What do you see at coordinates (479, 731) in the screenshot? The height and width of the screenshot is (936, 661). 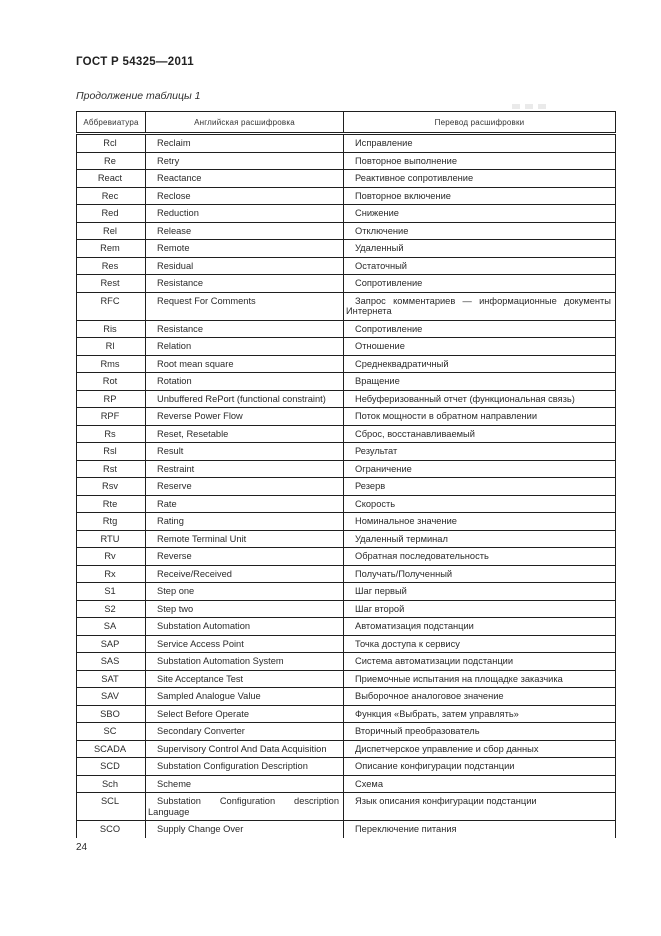 I see `cell-translation: Вторичный преобразователь` at bounding box center [479, 731].